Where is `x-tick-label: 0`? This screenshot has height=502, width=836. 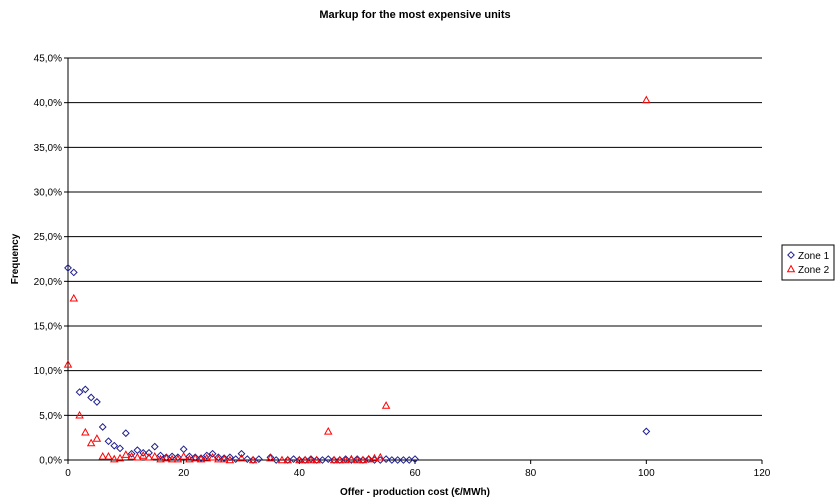
x-tick-label: 0 is located at coordinates (68, 473).